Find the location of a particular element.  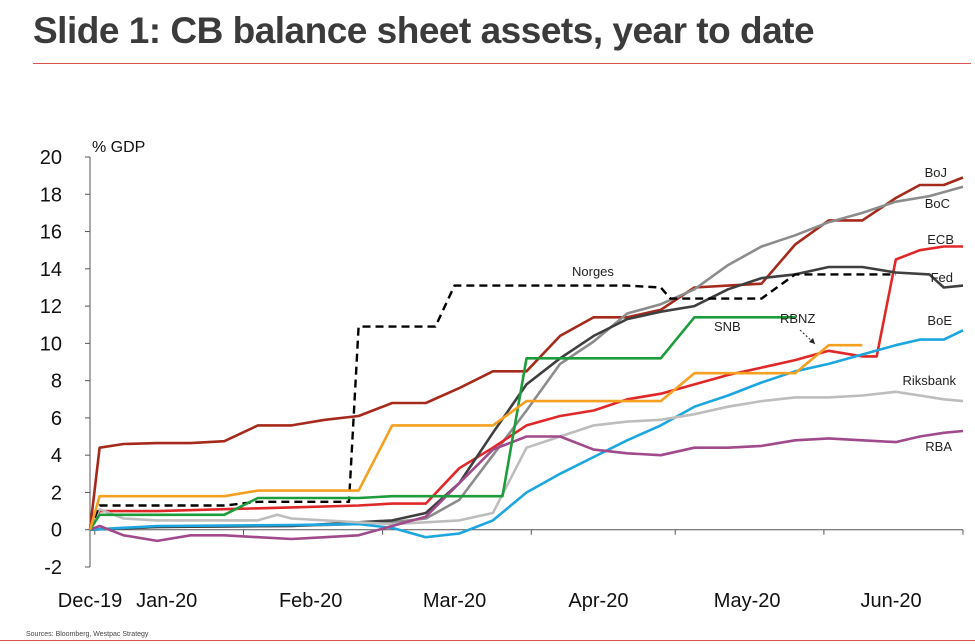

rbnz-pointer-head is located at coordinates (812, 341).